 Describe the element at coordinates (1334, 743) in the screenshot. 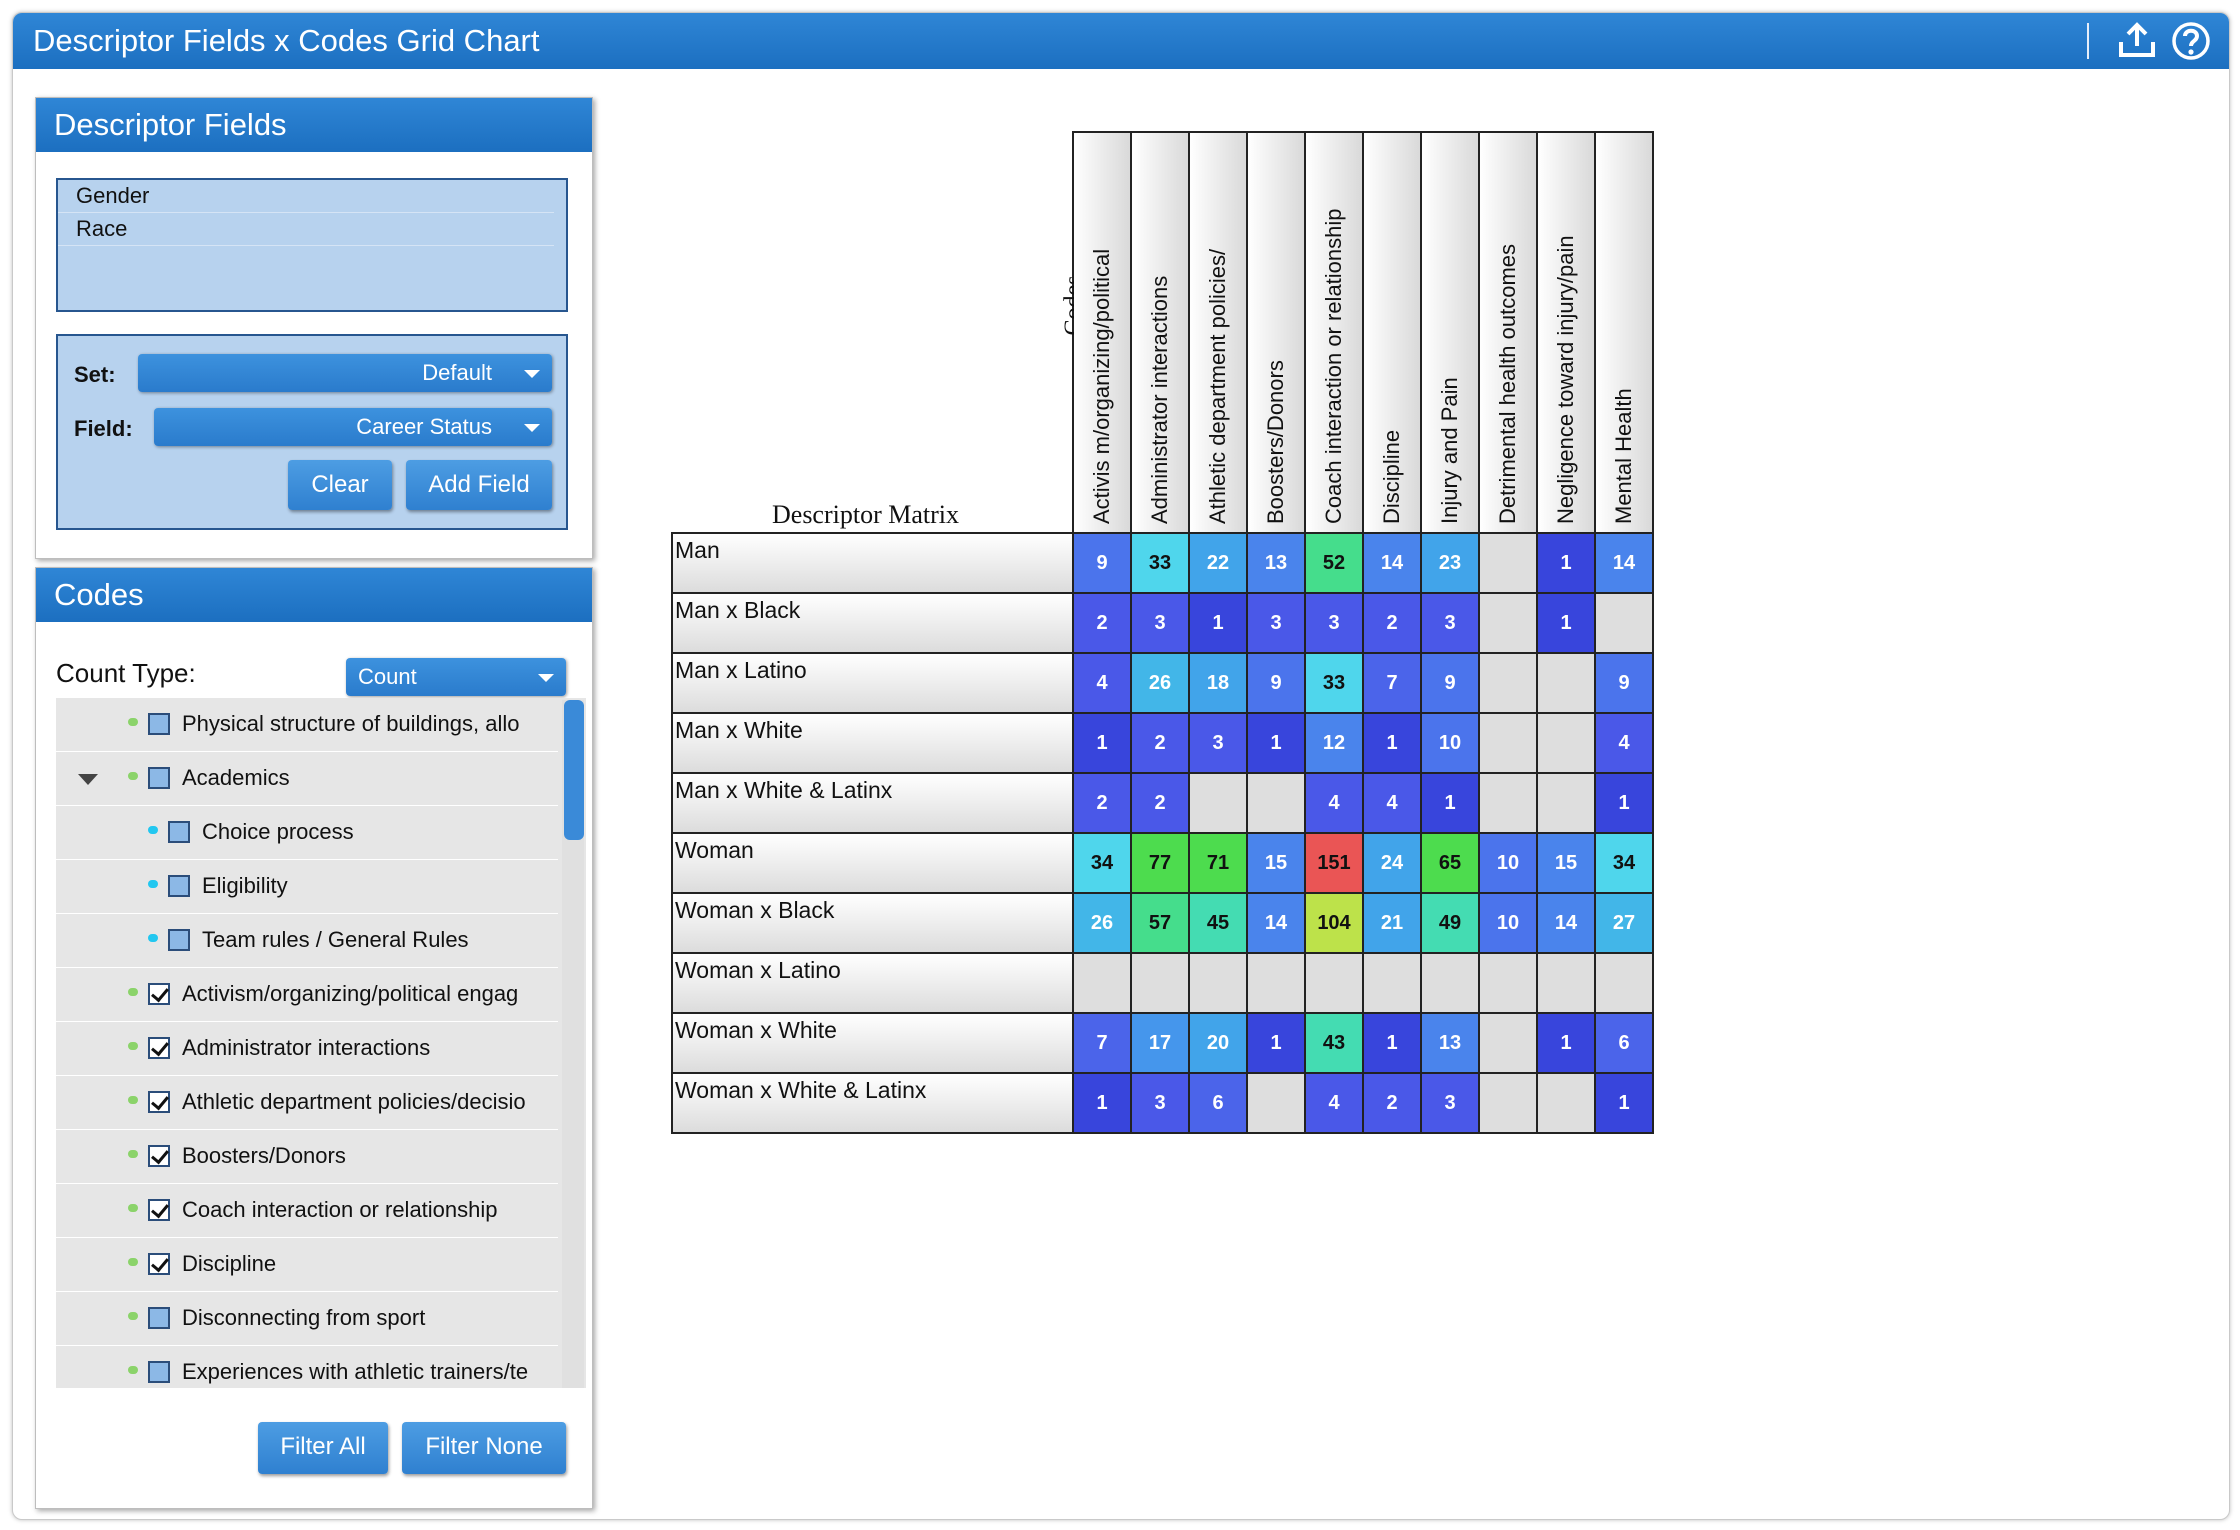

I see `matrix-cell: 12` at that location.